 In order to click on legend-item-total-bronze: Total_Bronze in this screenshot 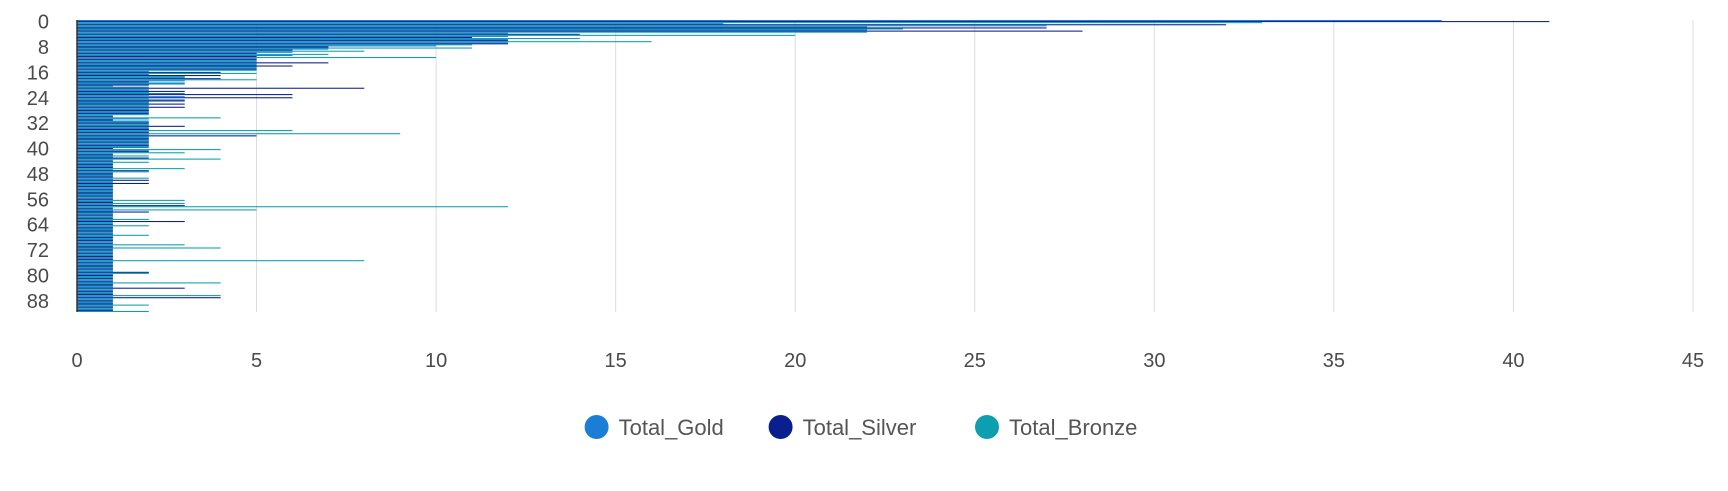, I will do `click(1056, 427)`.